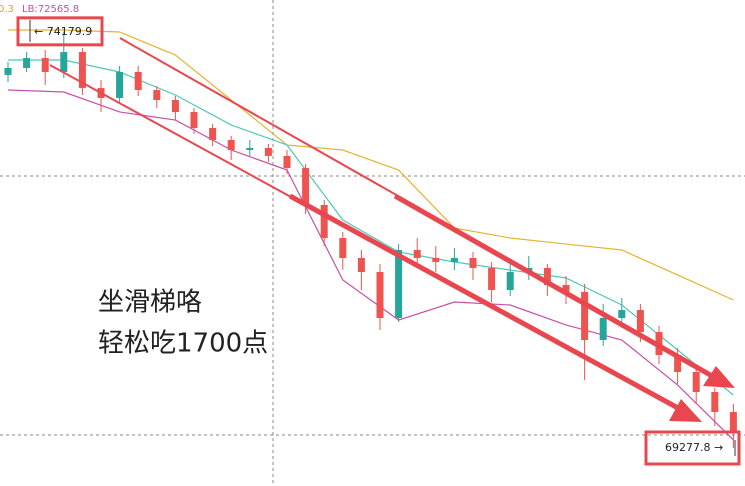 The image size is (745, 486). Describe the element at coordinates (183, 344) in the screenshot. I see `annotation-text: 轻松吃1700点` at that location.